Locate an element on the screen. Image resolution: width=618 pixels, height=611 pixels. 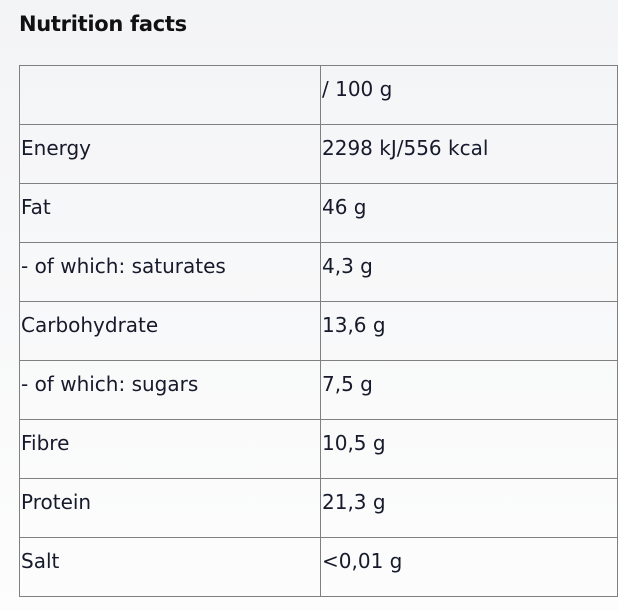
table-header-row: / 100 g is located at coordinates (318, 95).